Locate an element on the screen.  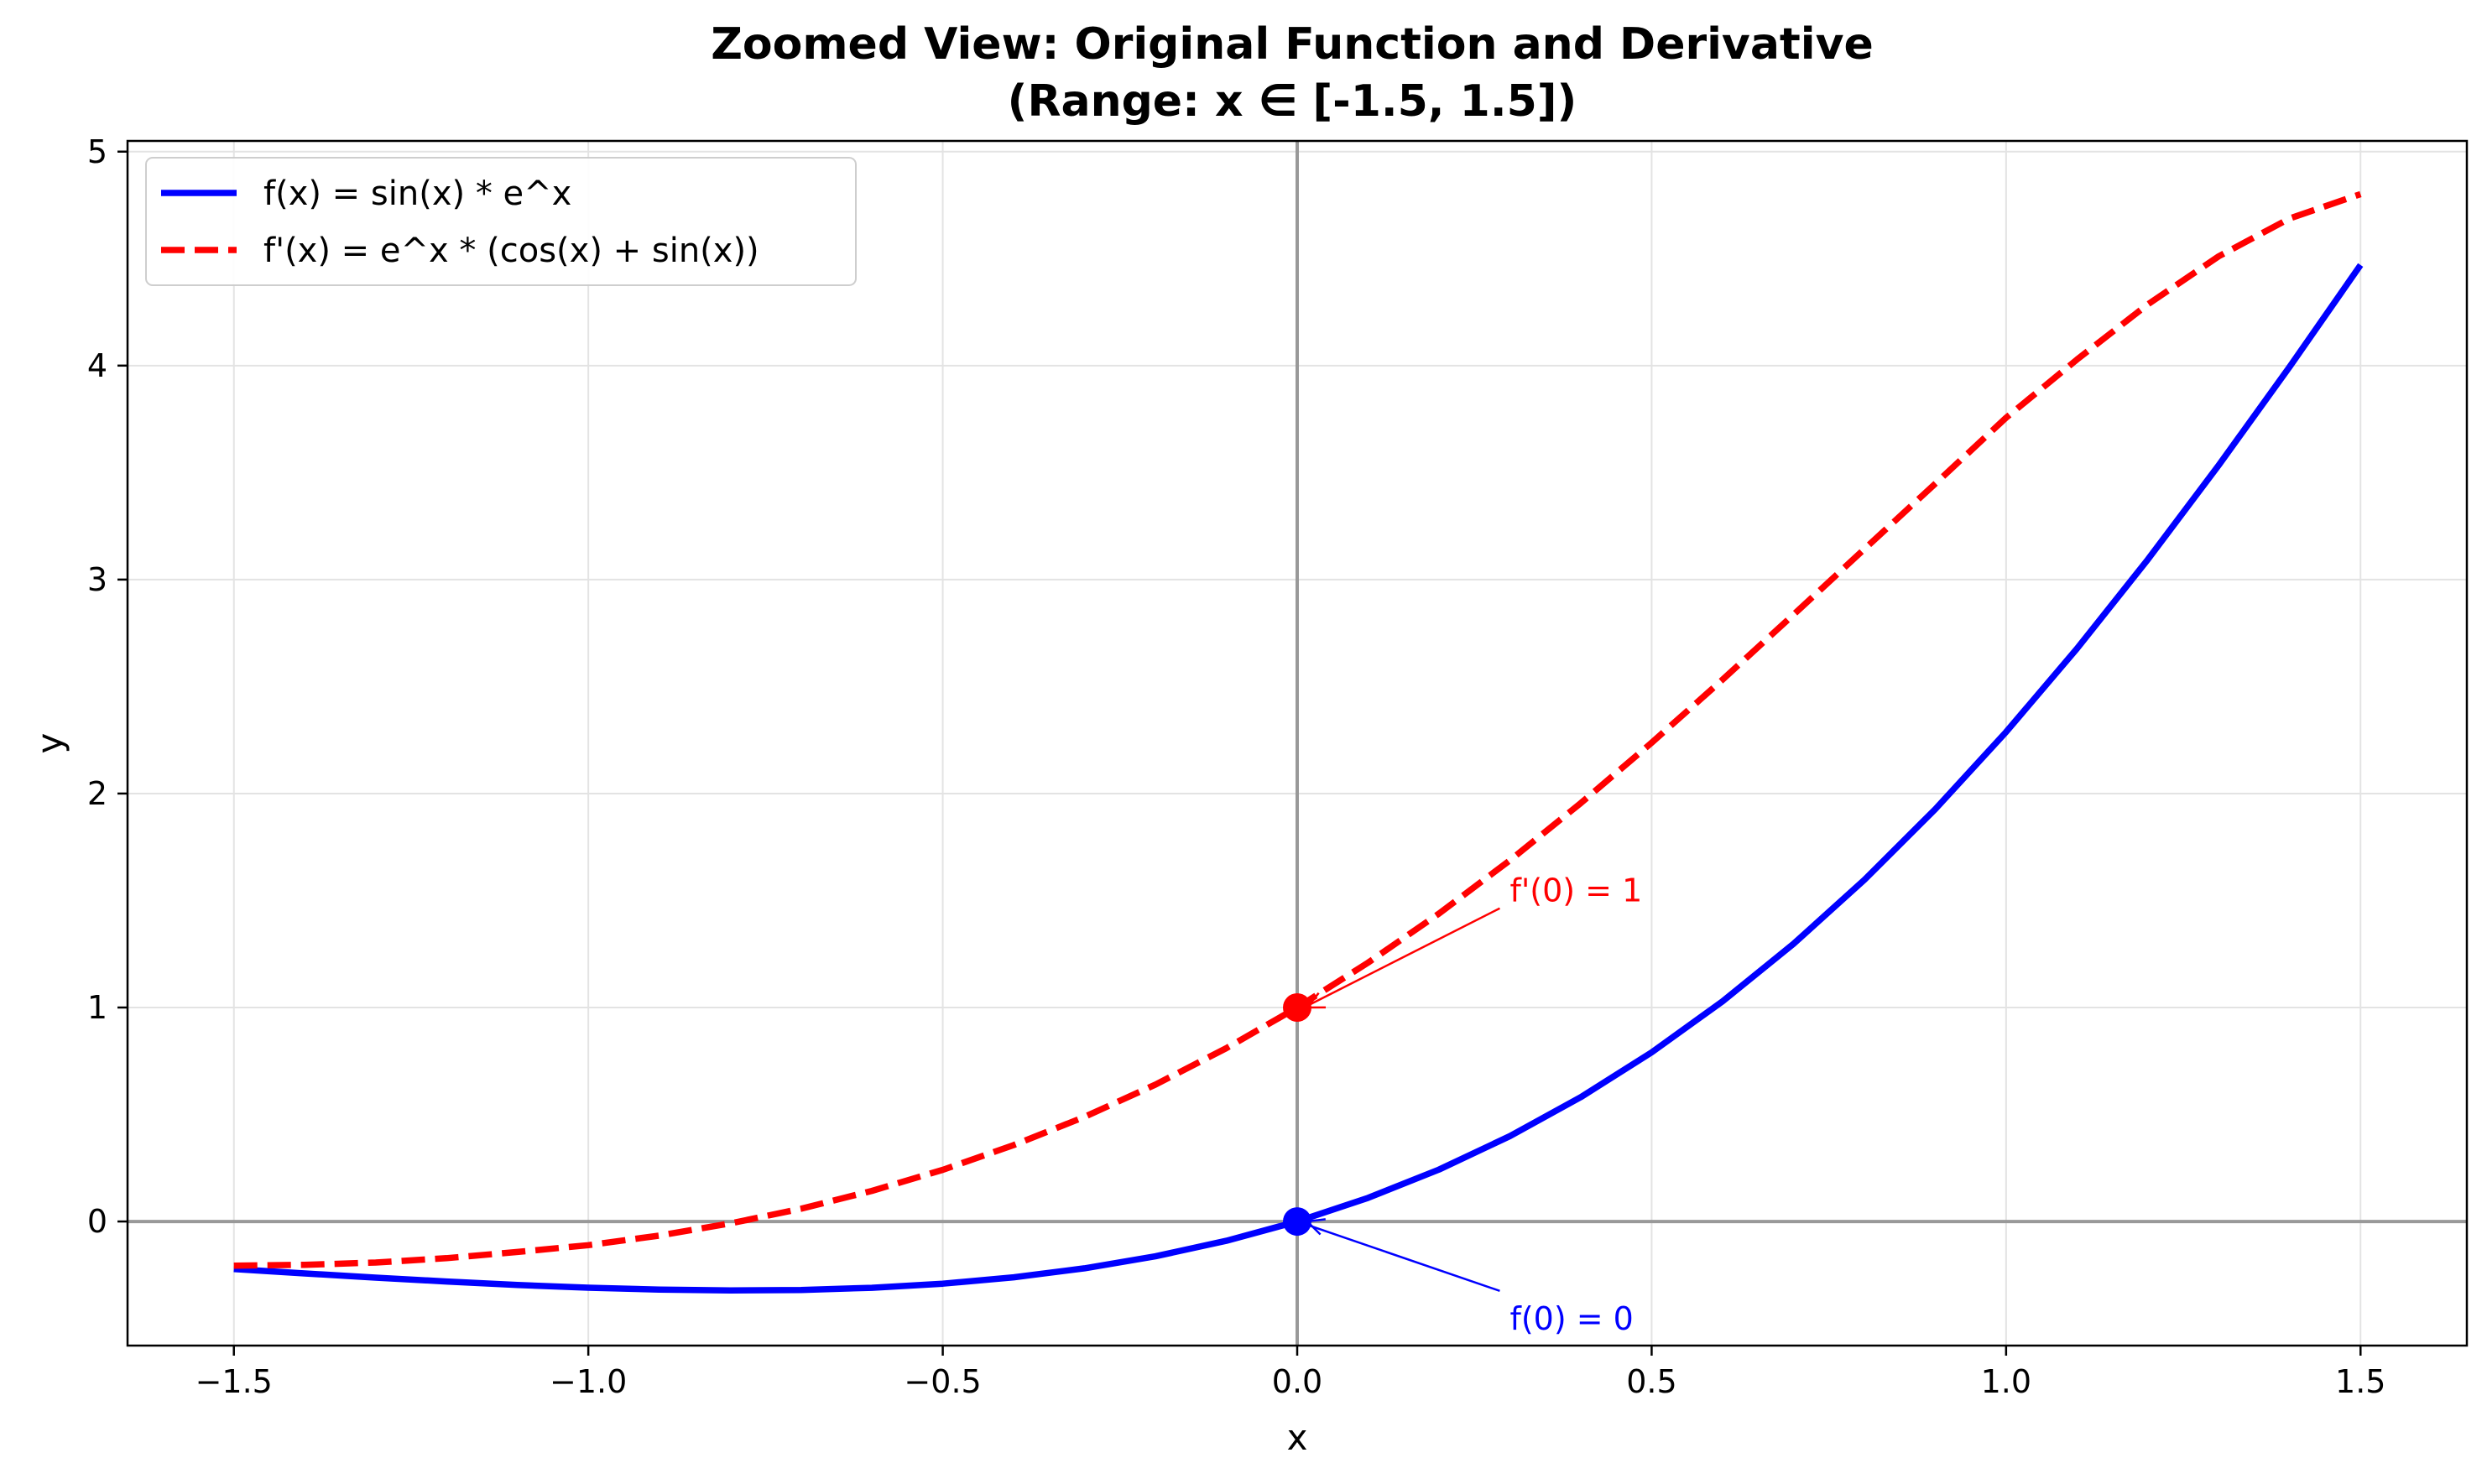
x-tick-label: −1.5 is located at coordinates (234, 1381).